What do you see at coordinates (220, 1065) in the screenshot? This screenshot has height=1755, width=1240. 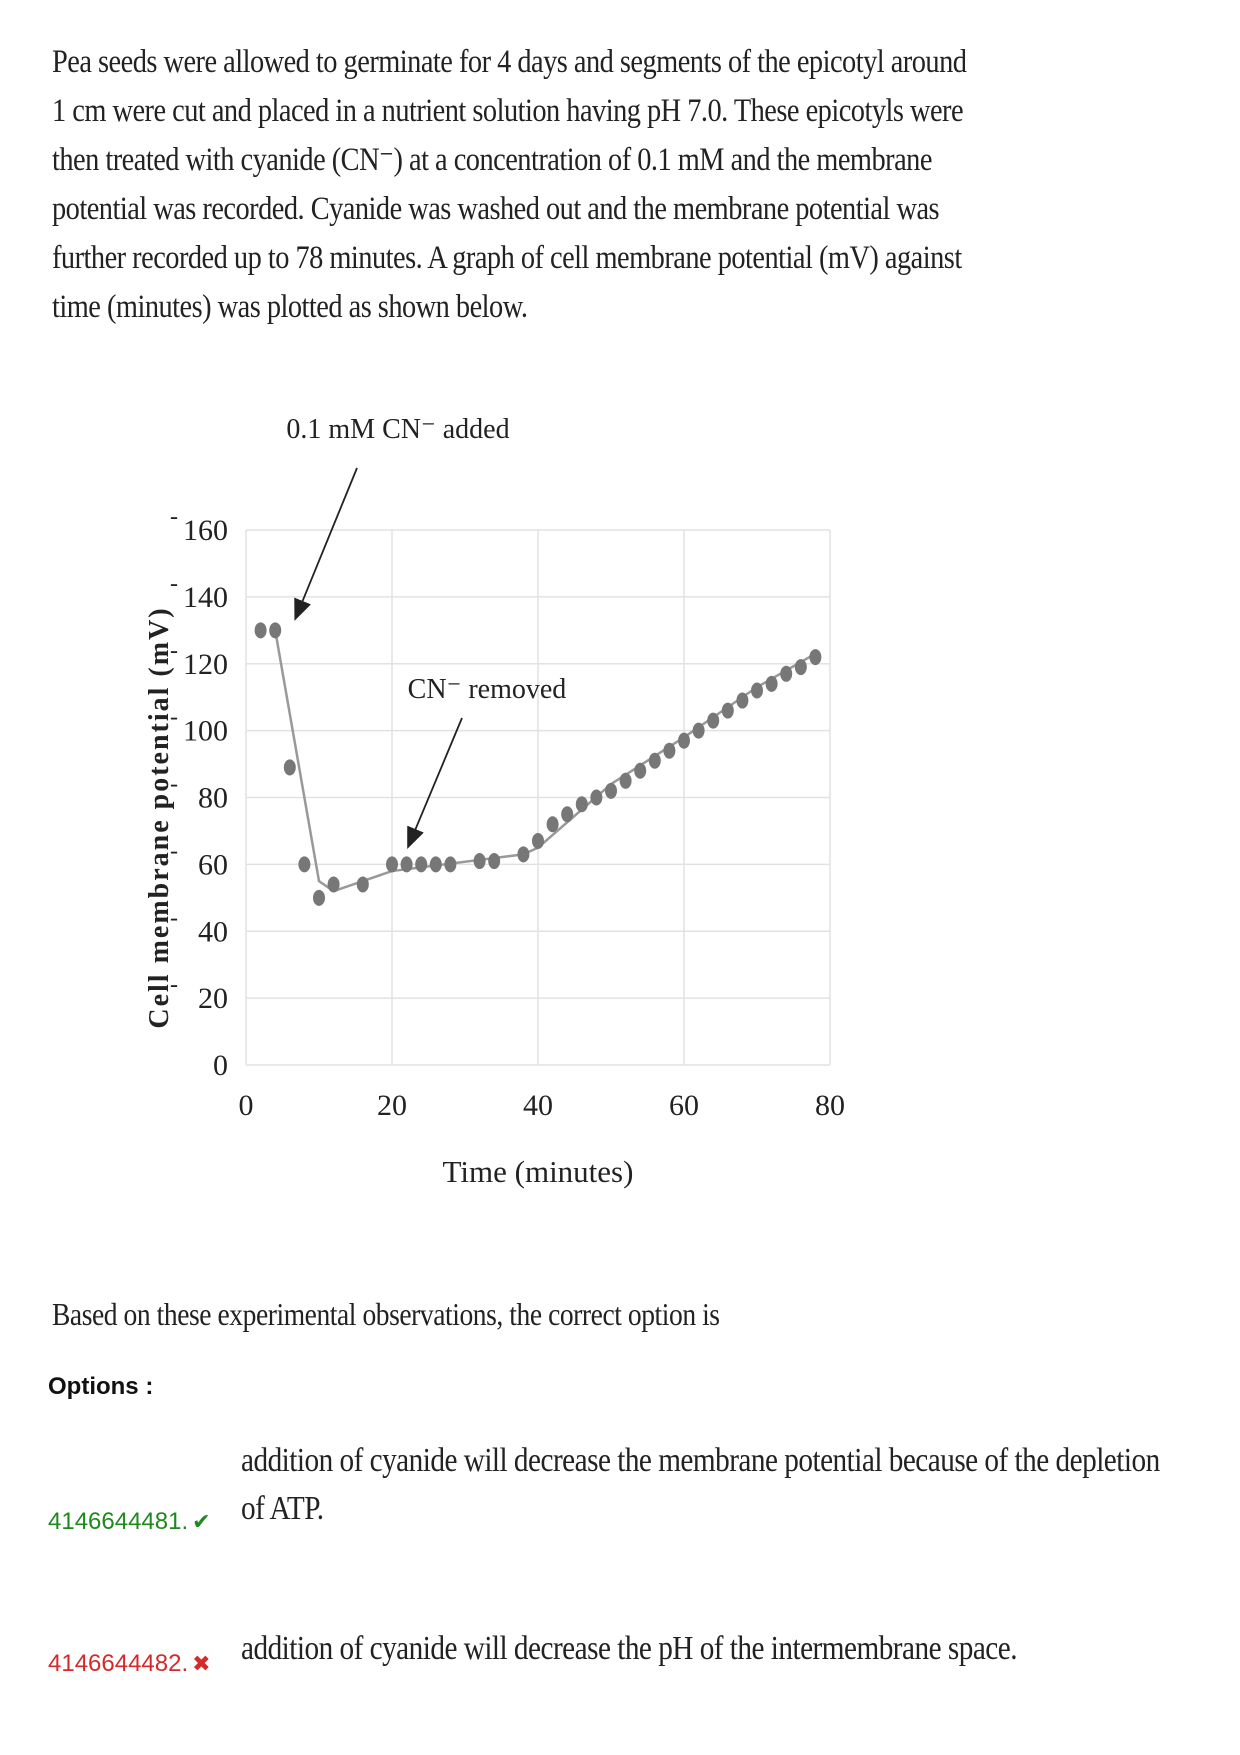 I see `y-tick-label: 0` at bounding box center [220, 1065].